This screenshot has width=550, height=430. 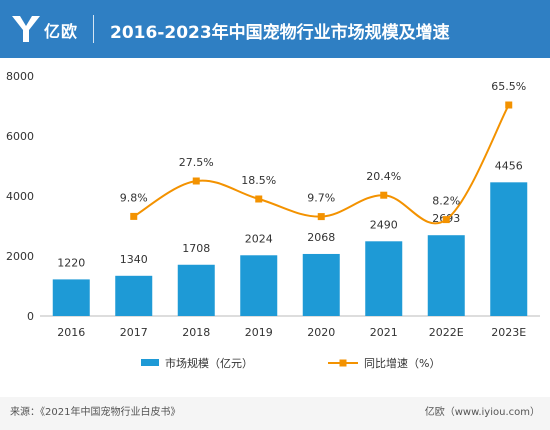 I want to click on header-divider, so click(x=93, y=29).